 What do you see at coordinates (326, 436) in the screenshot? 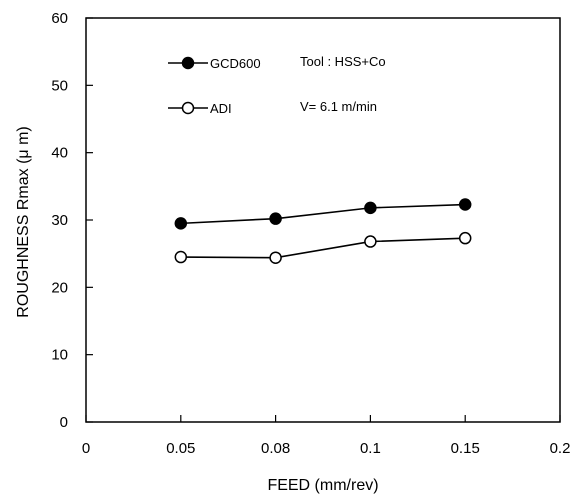
I see `x-axis-ticks: 0 0.05 0.08 0.1 0.15 0.2` at bounding box center [326, 436].